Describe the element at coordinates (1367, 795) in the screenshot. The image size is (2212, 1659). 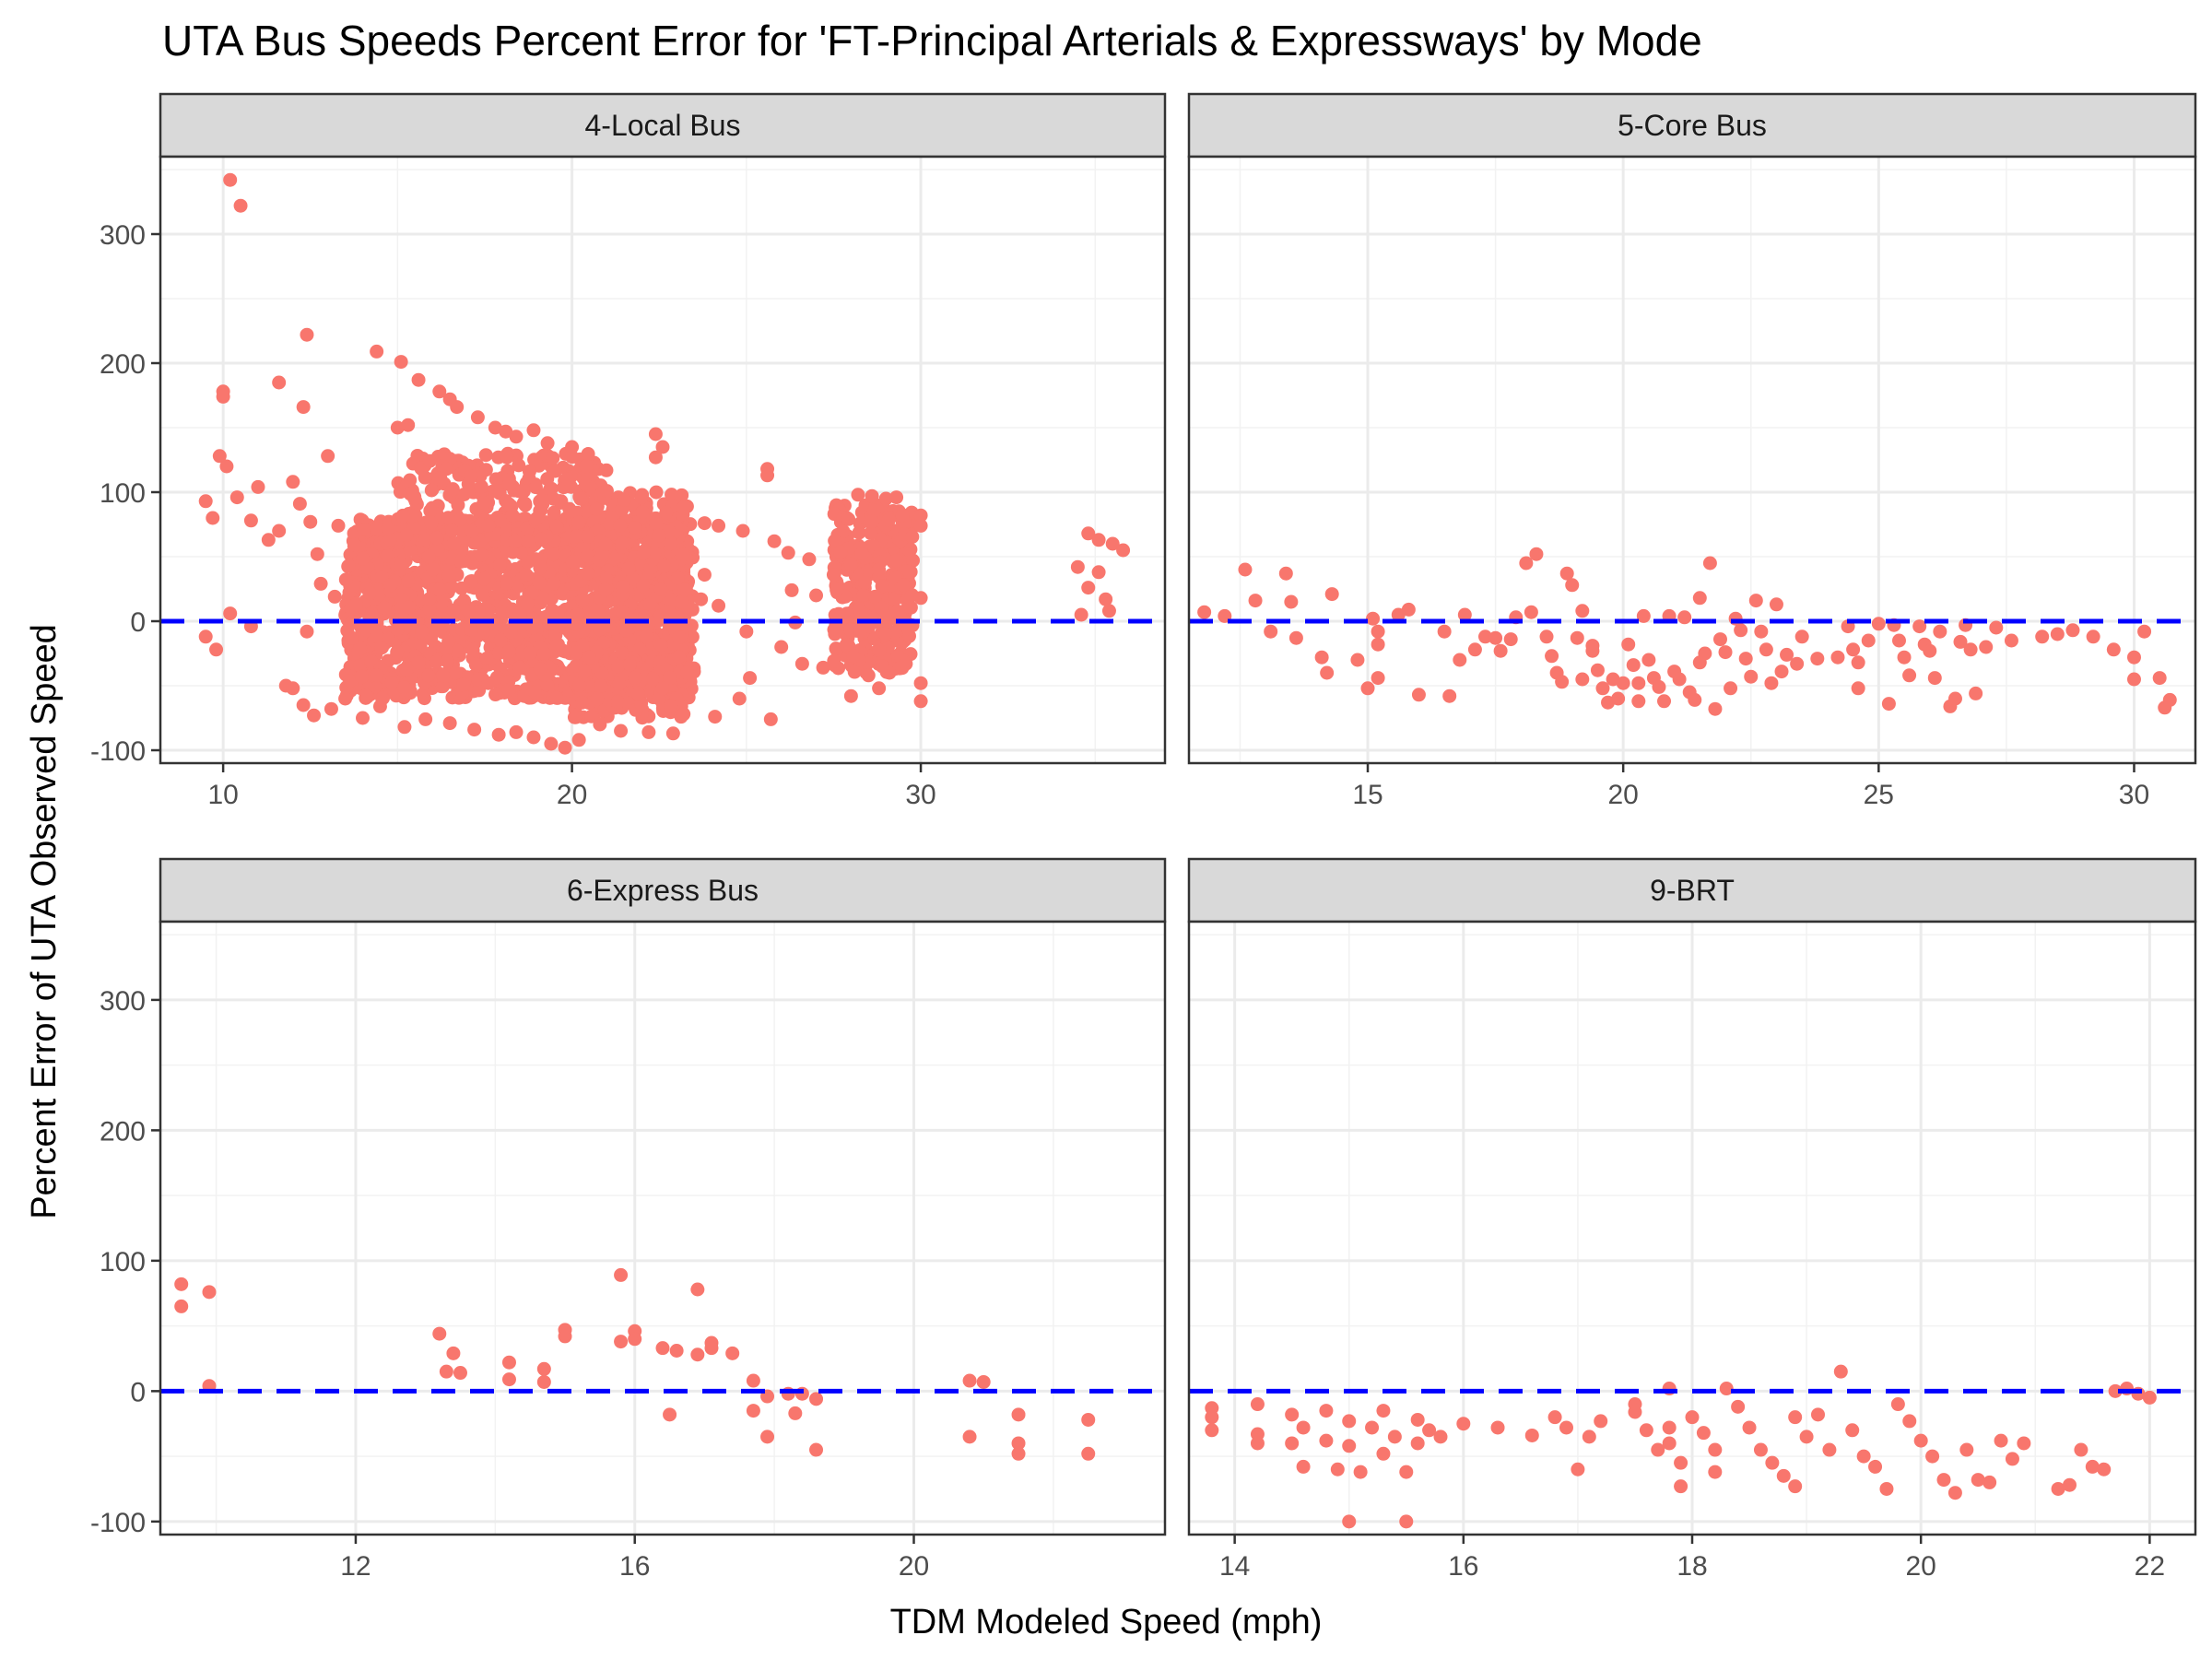
I see `x-tick-label: 15` at that location.